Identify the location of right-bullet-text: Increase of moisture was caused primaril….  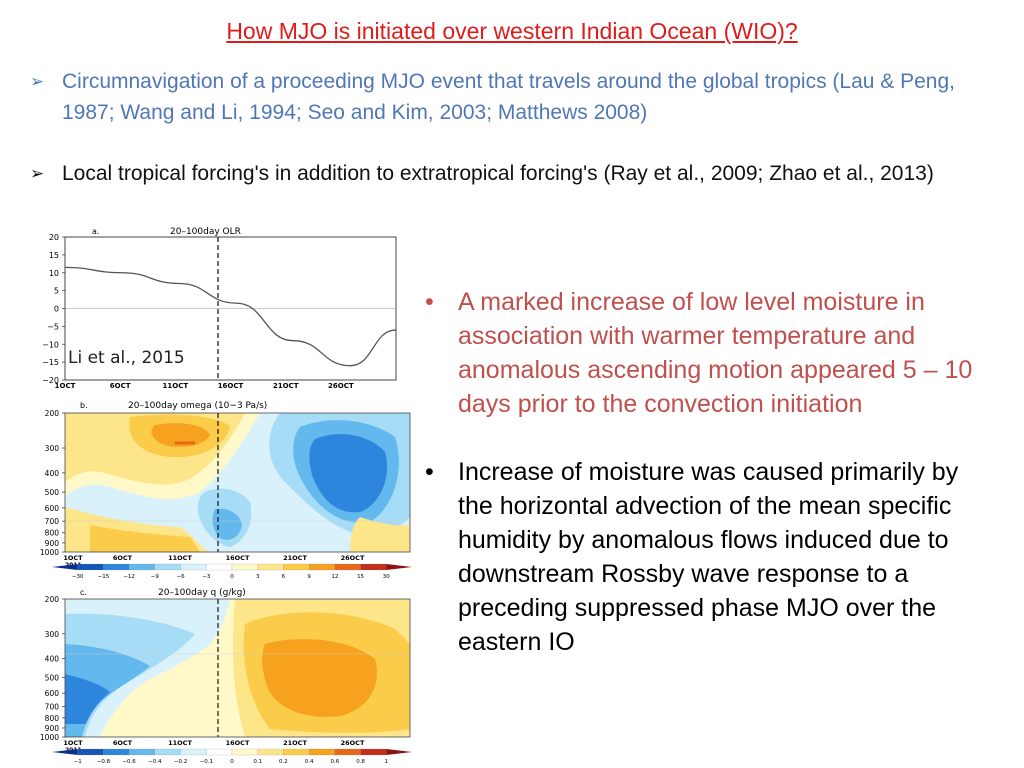
(708, 557).